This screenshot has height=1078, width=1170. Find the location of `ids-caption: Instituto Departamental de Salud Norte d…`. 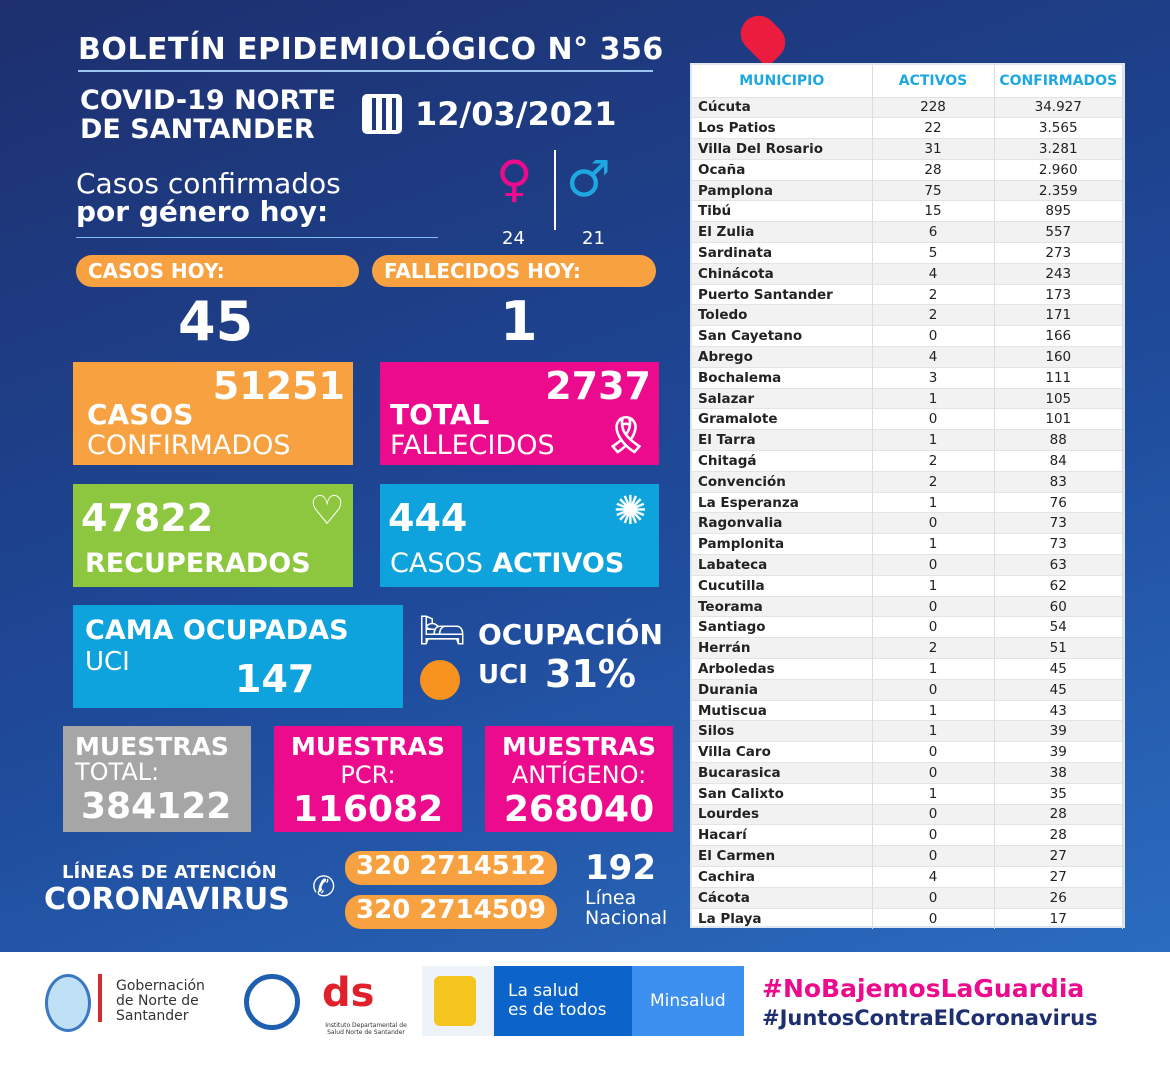

ids-caption: Instituto Departamental de Salud Norte d… is located at coordinates (366, 1029).